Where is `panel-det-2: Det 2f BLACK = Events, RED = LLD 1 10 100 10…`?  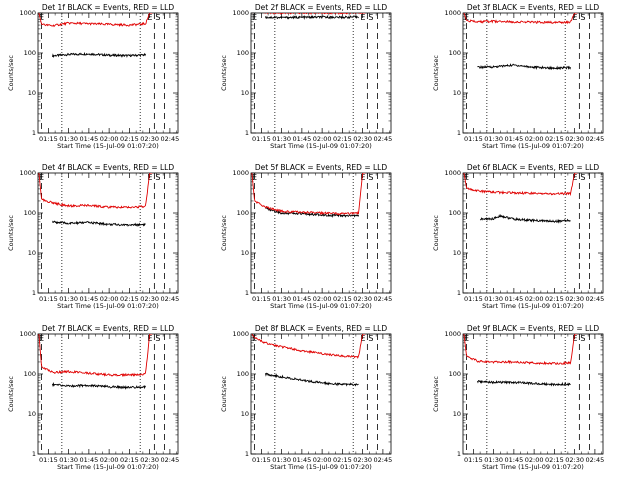 panel-det-2: Det 2f BLACK = Events, RED = LLD 1 10 100 10… is located at coordinates (306, 76).